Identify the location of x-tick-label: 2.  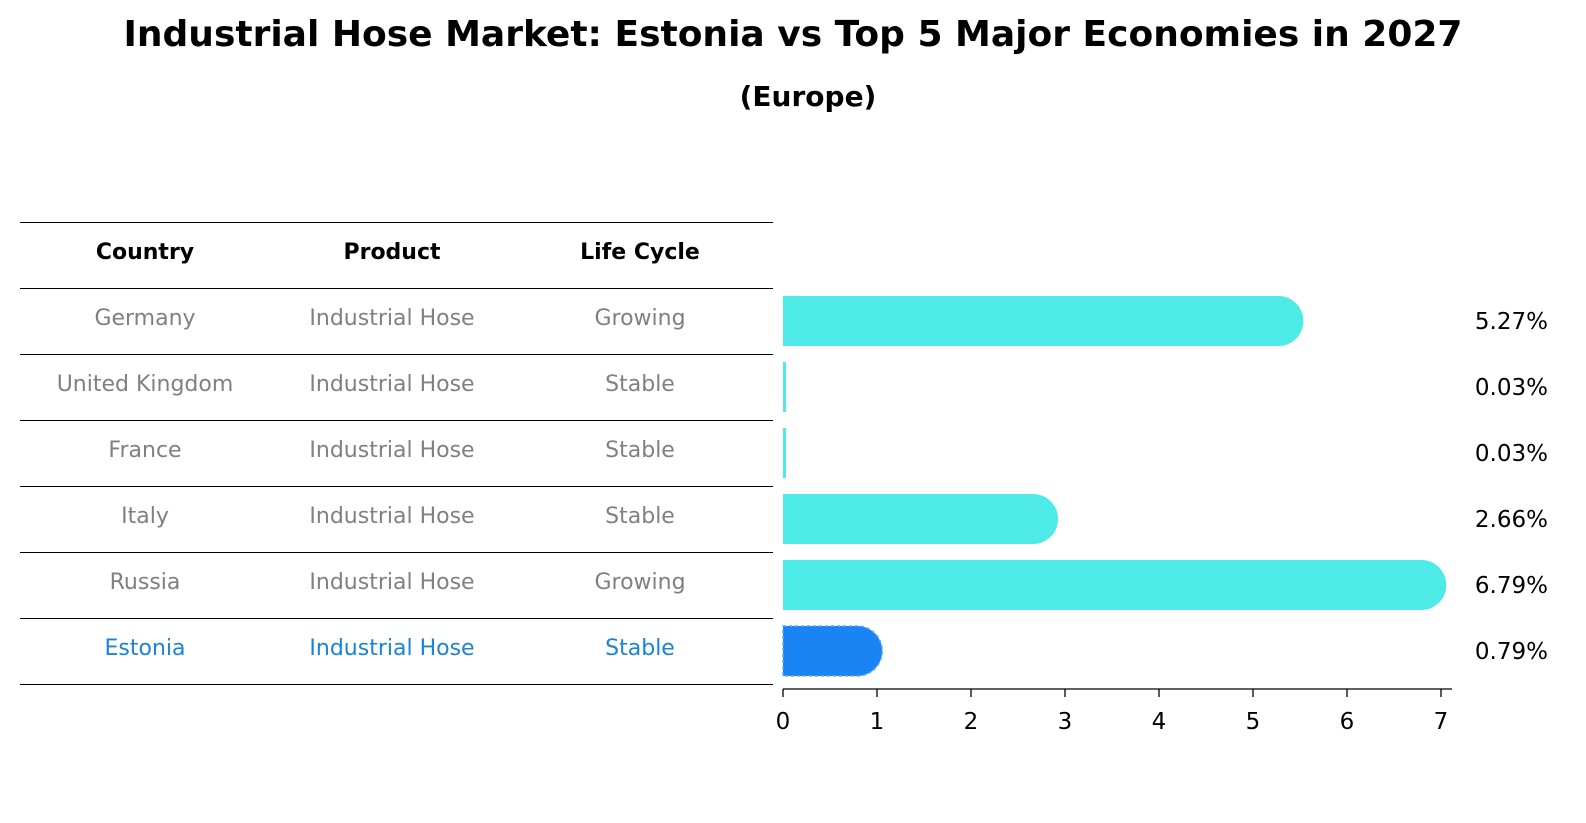
(971, 722).